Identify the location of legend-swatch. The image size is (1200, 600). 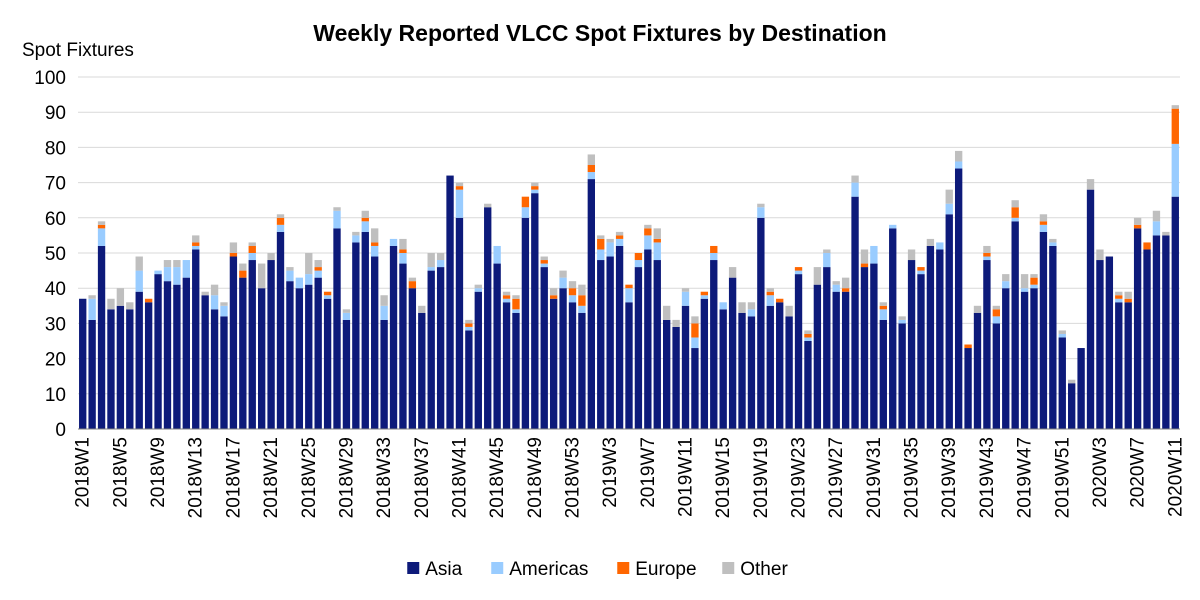
(623, 568).